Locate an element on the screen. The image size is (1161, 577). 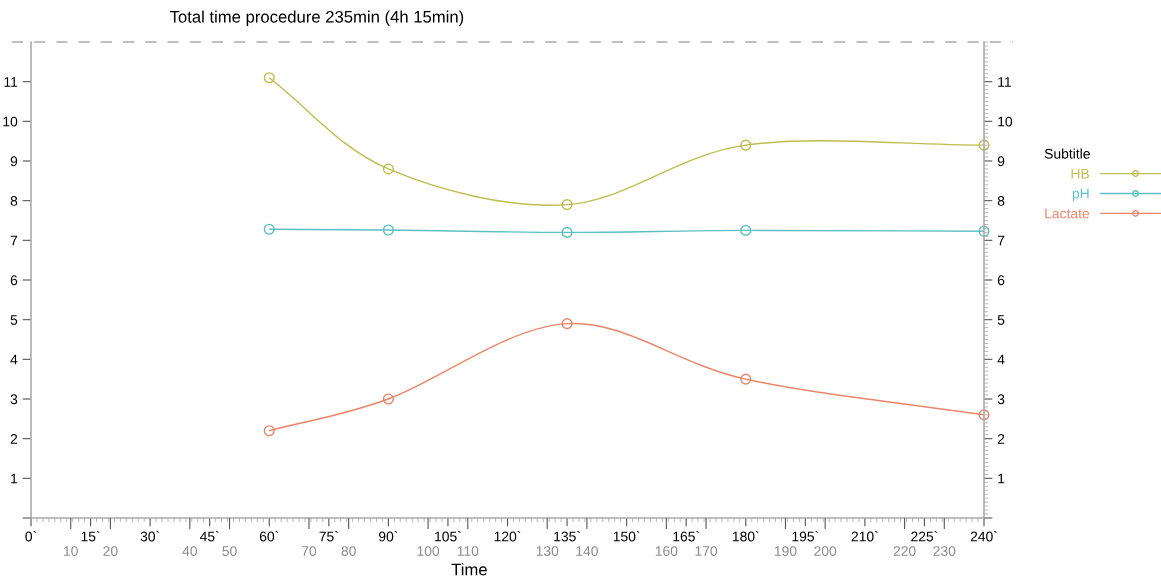
x2-tick-label: 70 is located at coordinates (309, 551).